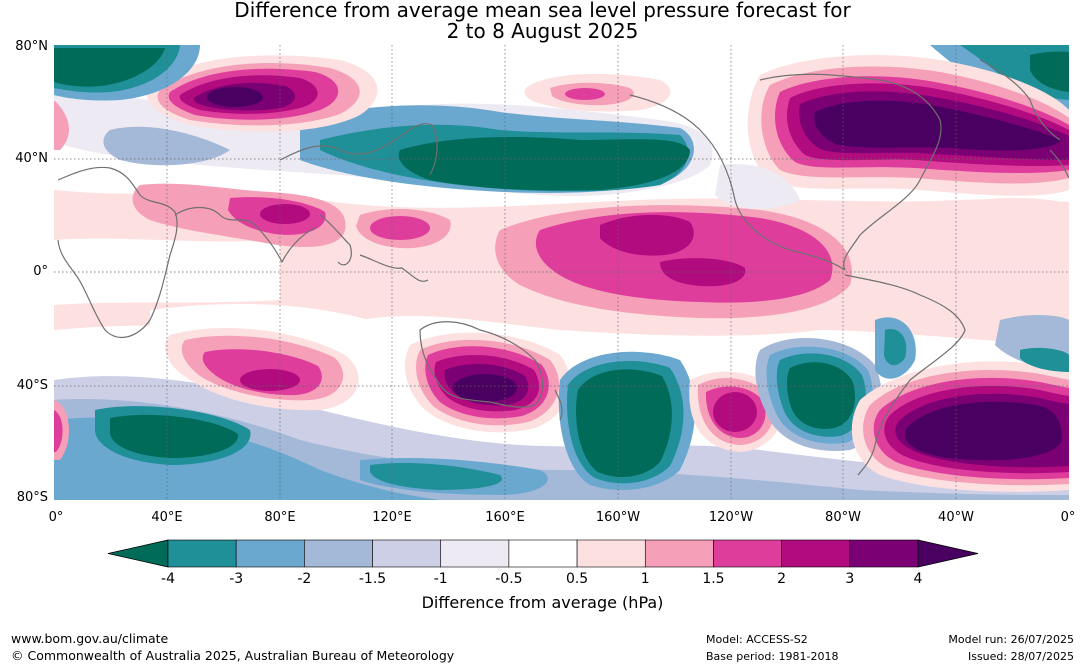 The height and width of the screenshot is (667, 1085). What do you see at coordinates (577, 579) in the screenshot?
I see `colorbar-tick-label: 0.5` at bounding box center [577, 579].